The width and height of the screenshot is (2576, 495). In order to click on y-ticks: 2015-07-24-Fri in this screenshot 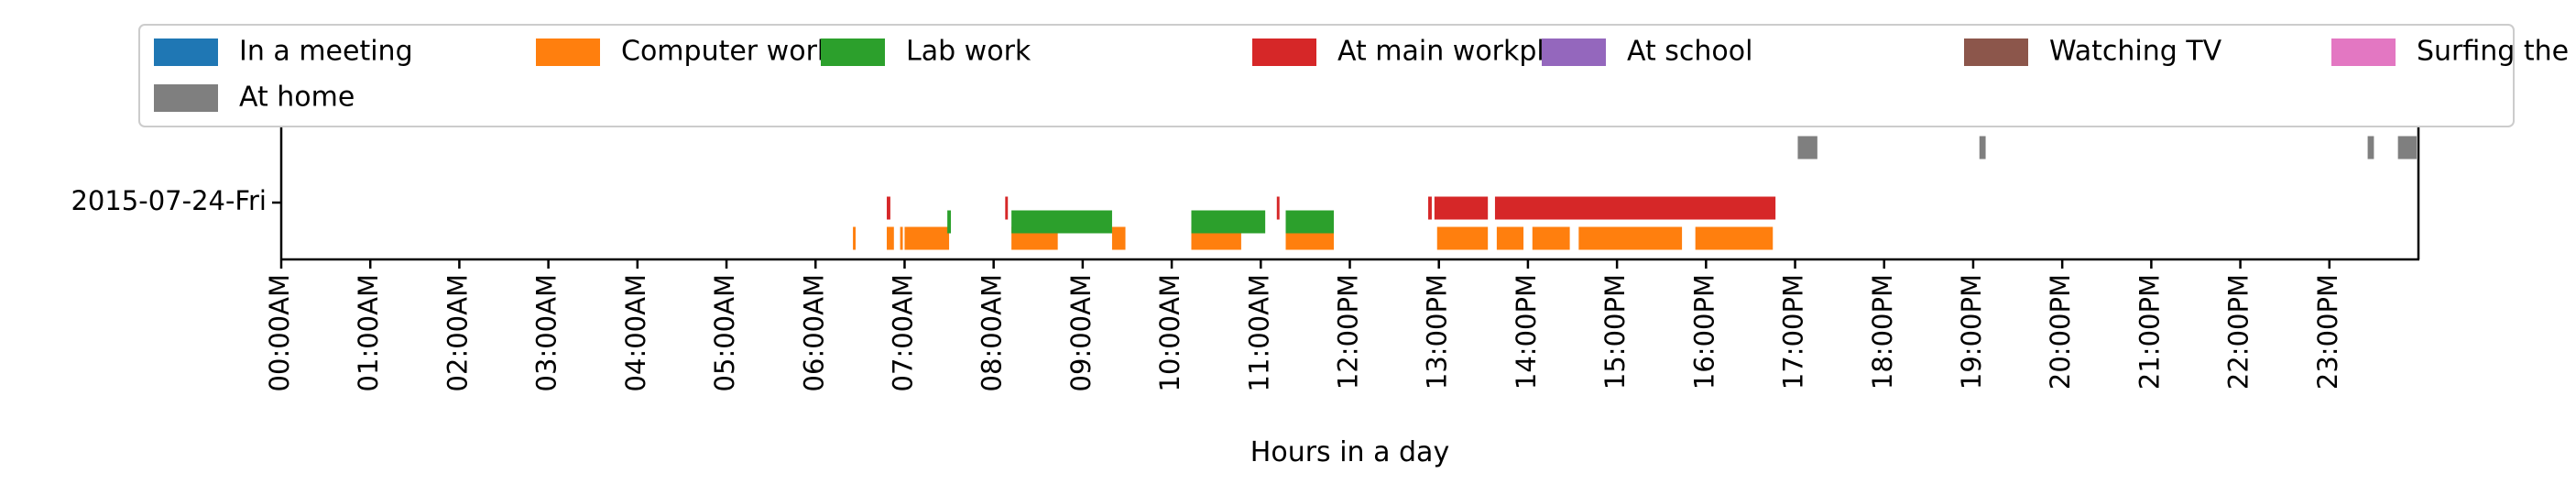, I will do `click(176, 200)`.